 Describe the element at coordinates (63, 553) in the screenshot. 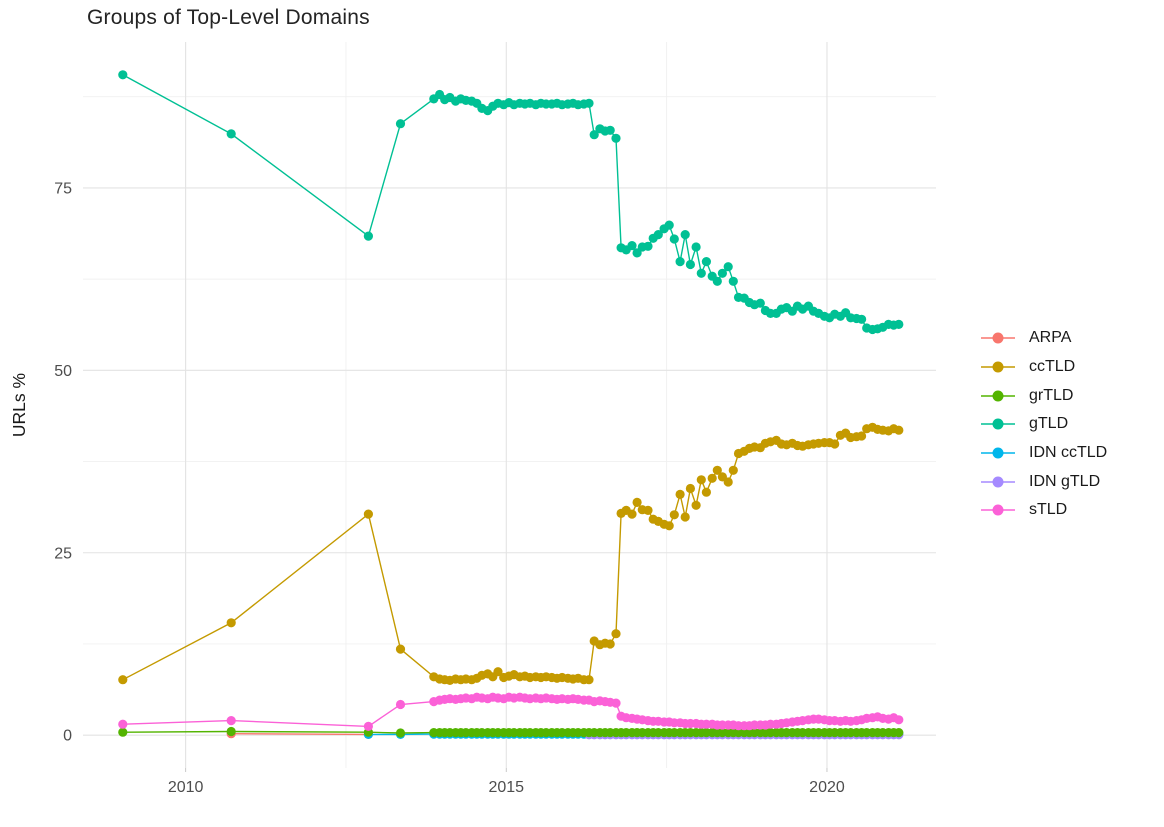

I see `y-axis-tick-label: 25` at that location.